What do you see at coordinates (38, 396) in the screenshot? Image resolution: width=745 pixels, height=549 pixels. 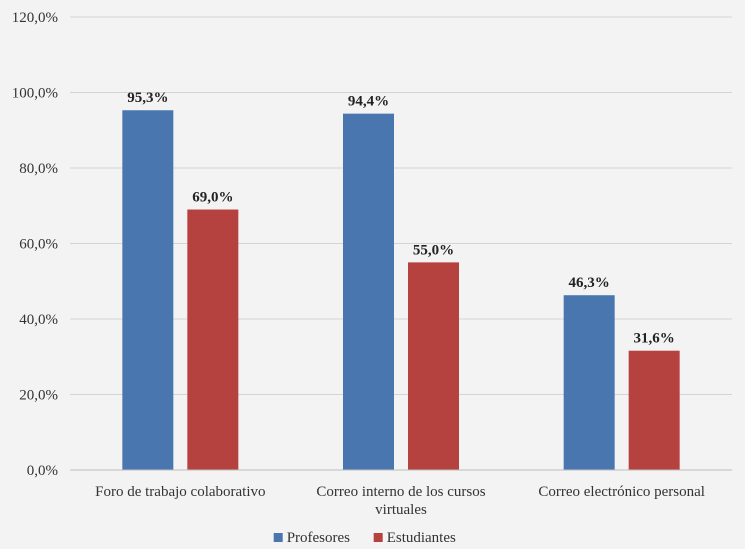 I see `y-tick-label: 20,0%` at bounding box center [38, 396].